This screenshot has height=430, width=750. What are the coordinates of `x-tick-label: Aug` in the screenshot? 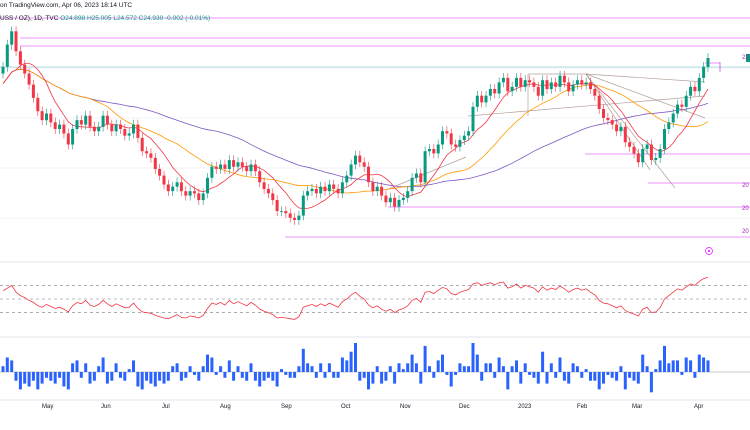 It's located at (225, 407).